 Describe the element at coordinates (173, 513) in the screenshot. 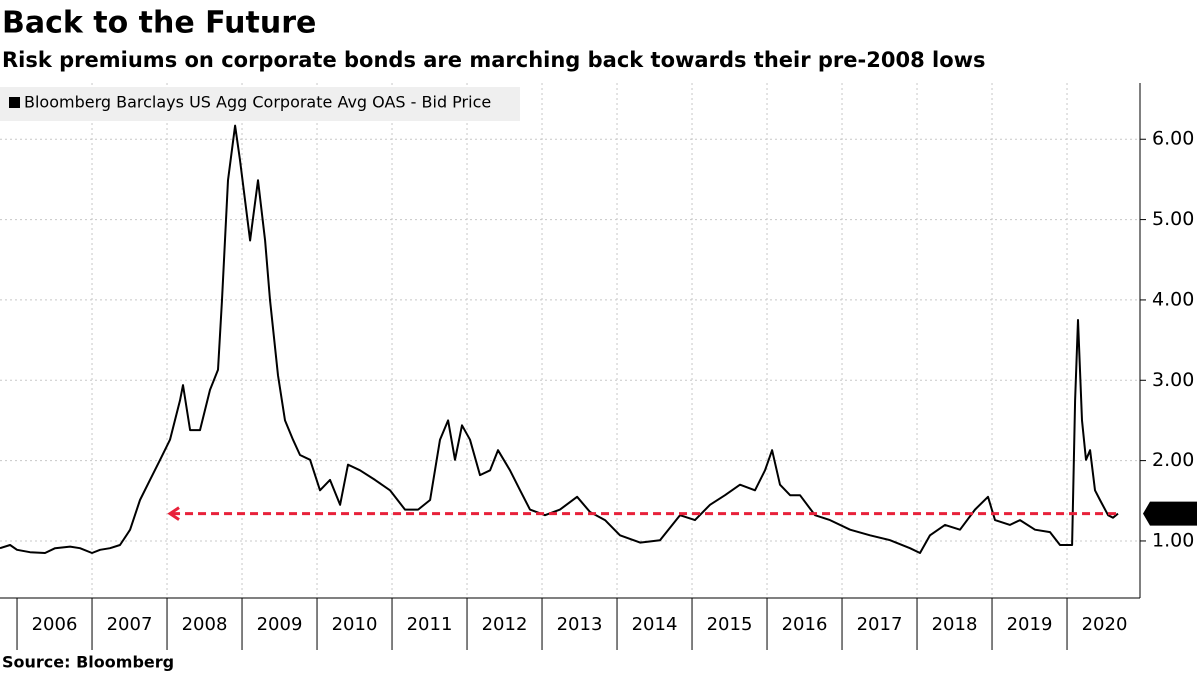

I see `reference-arrow` at that location.